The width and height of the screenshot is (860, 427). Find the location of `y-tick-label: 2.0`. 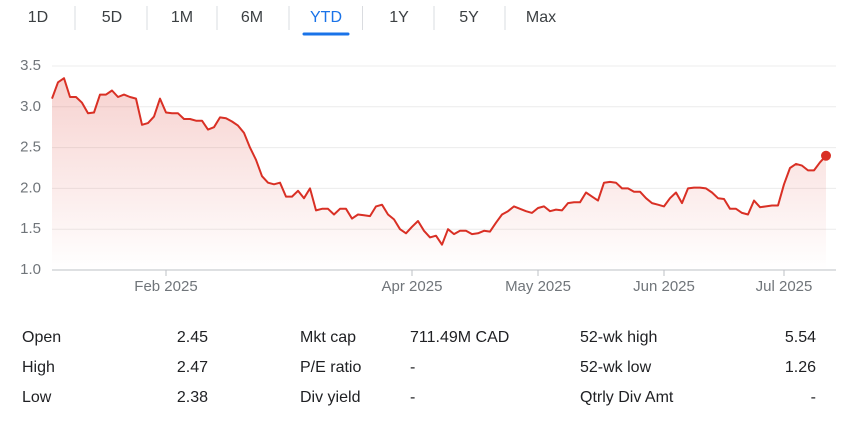

y-tick-label: 2.0 is located at coordinates (30, 187).